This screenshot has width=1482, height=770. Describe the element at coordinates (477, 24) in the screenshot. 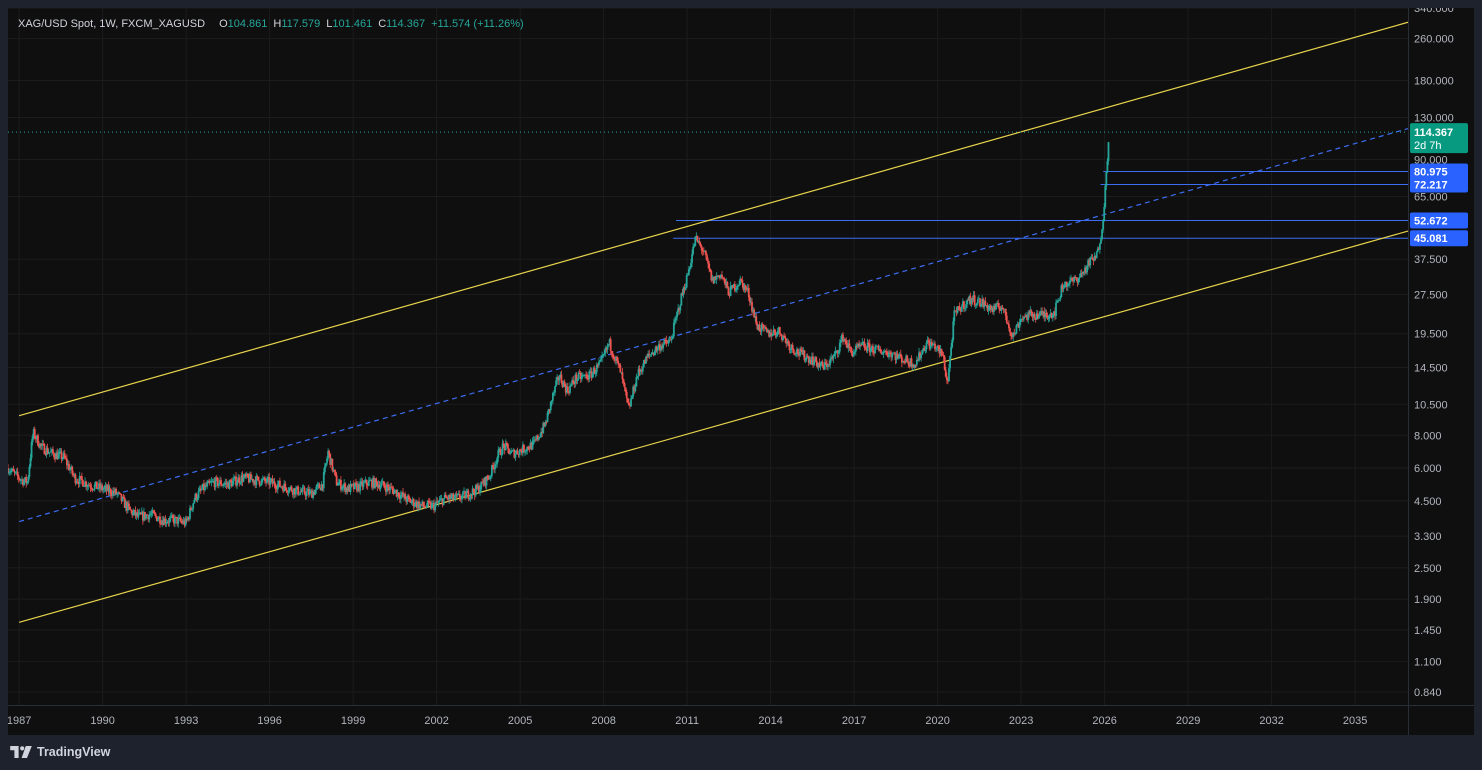

I see `change-value: +11.574 (+11.26%)` at that location.